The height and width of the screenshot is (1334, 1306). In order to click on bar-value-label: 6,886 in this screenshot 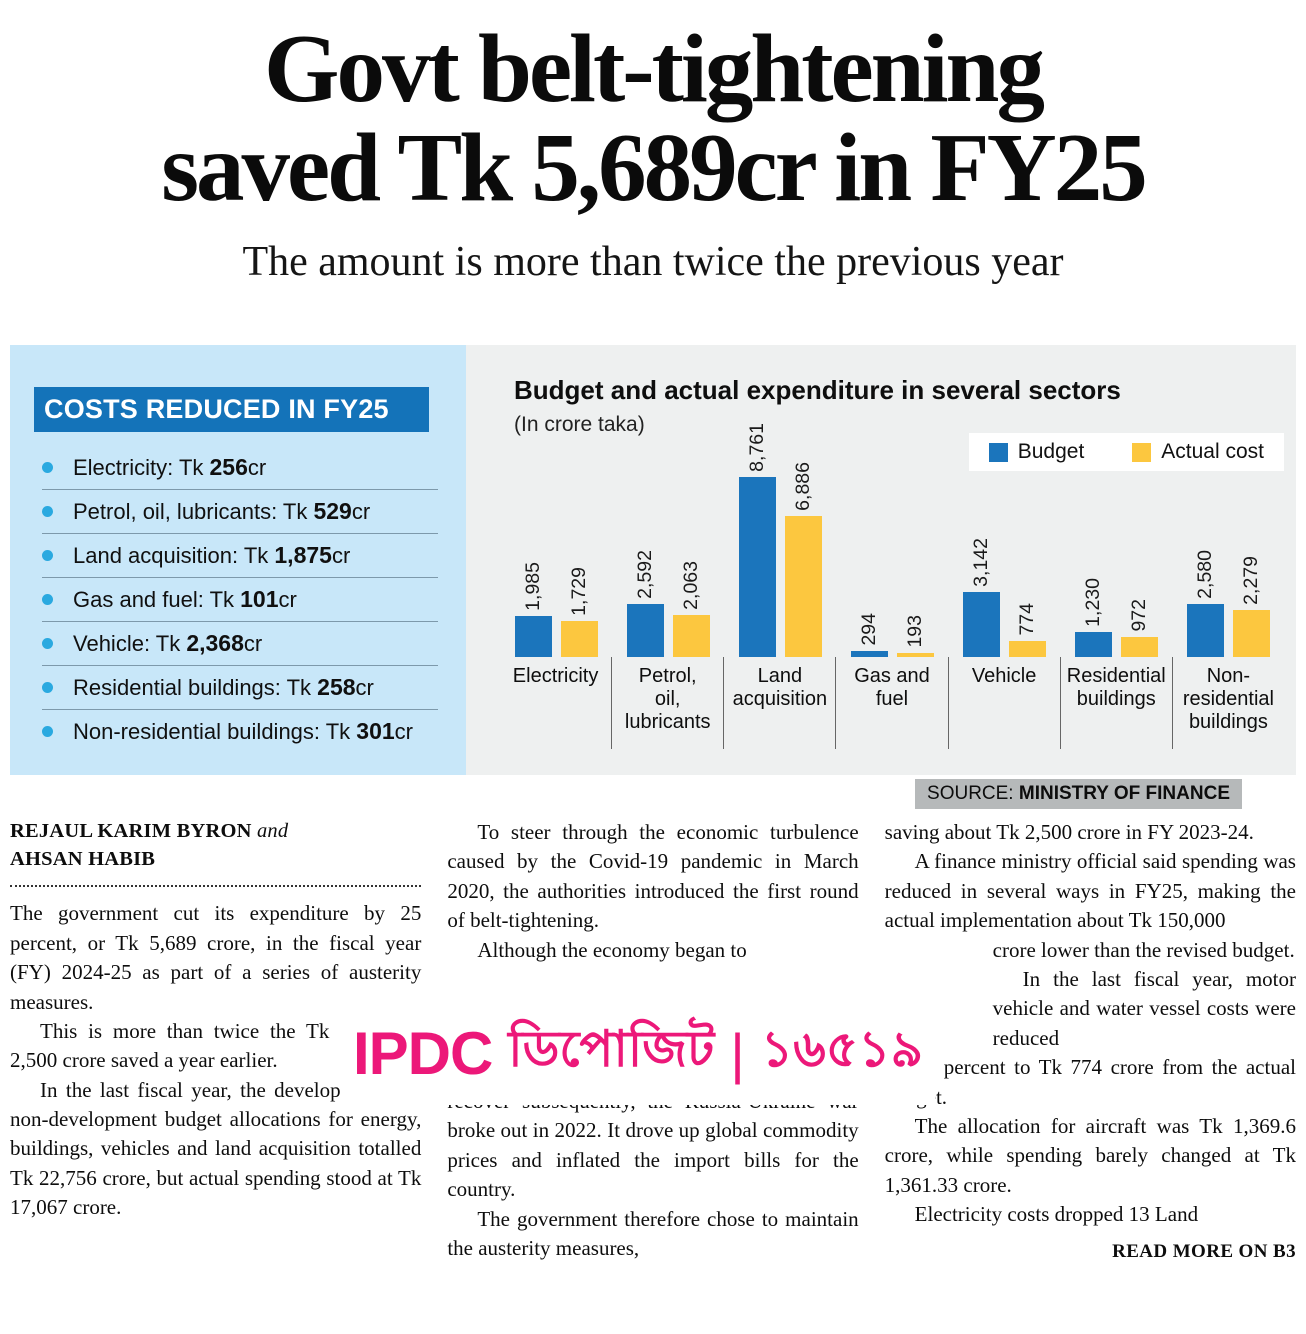, I will do `click(802, 486)`.